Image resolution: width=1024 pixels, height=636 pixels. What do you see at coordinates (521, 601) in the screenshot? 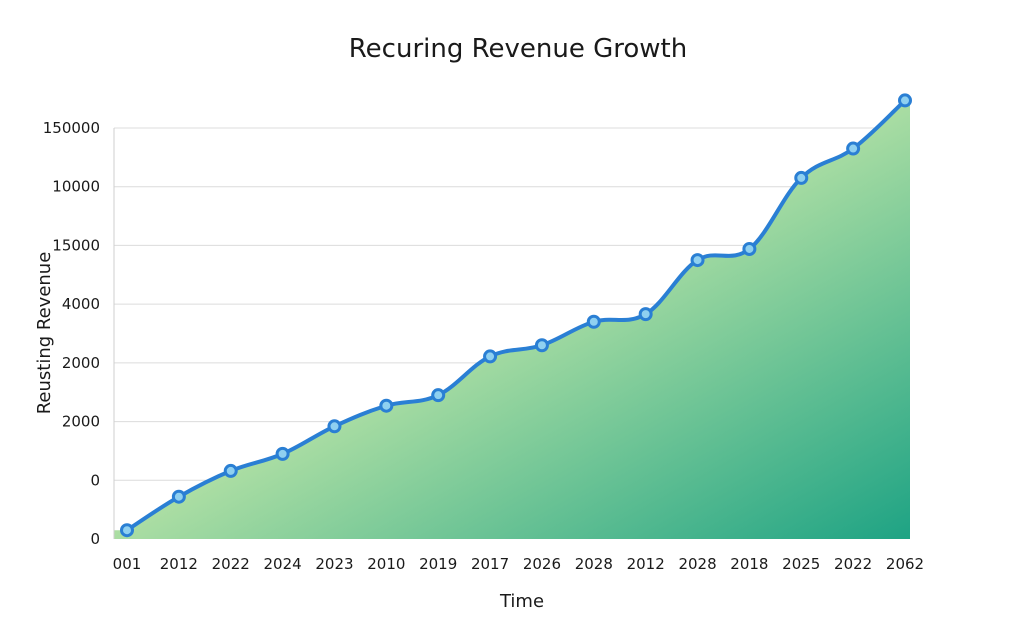
I see `x-axis-label: Time` at bounding box center [521, 601].